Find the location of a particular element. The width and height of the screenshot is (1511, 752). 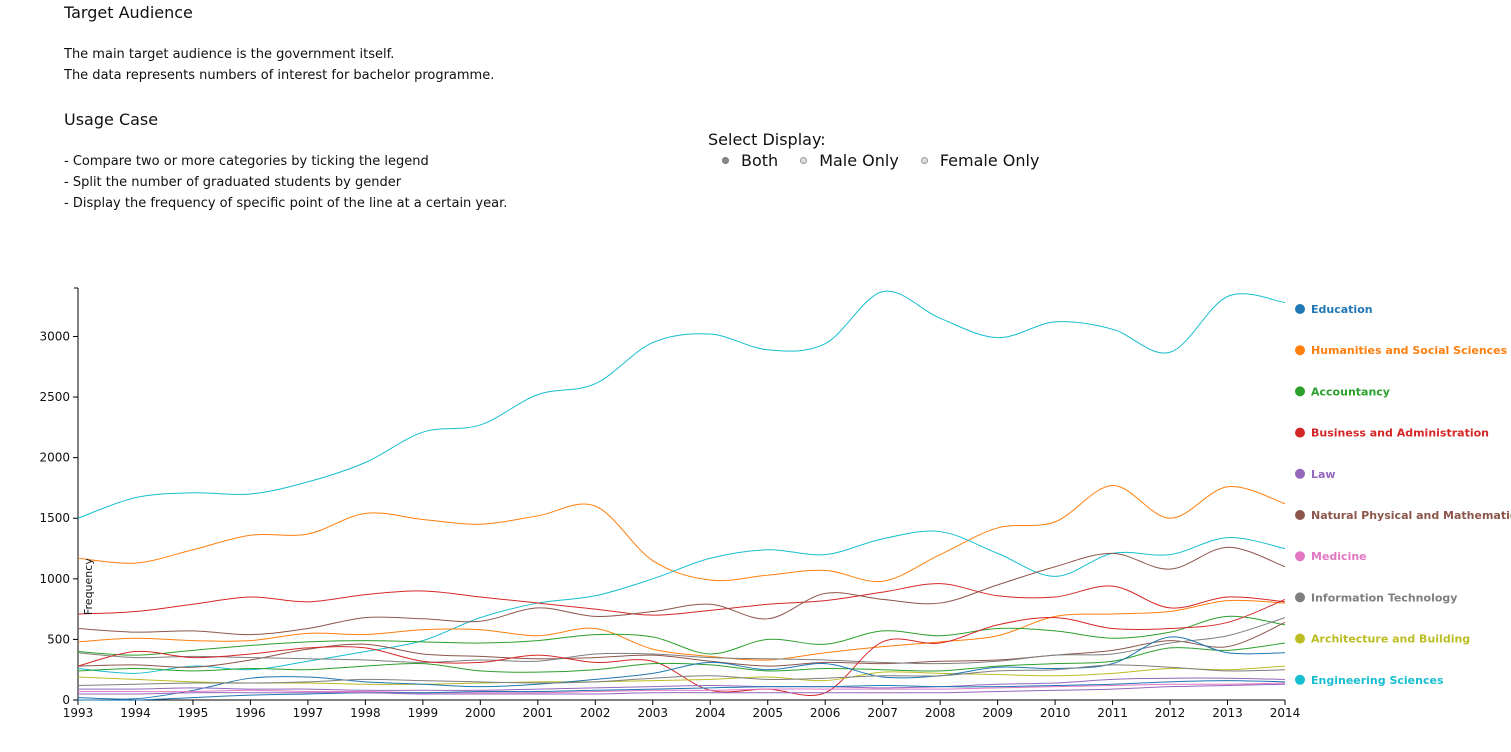

legend-label: Accountancy is located at coordinates (1350, 391).